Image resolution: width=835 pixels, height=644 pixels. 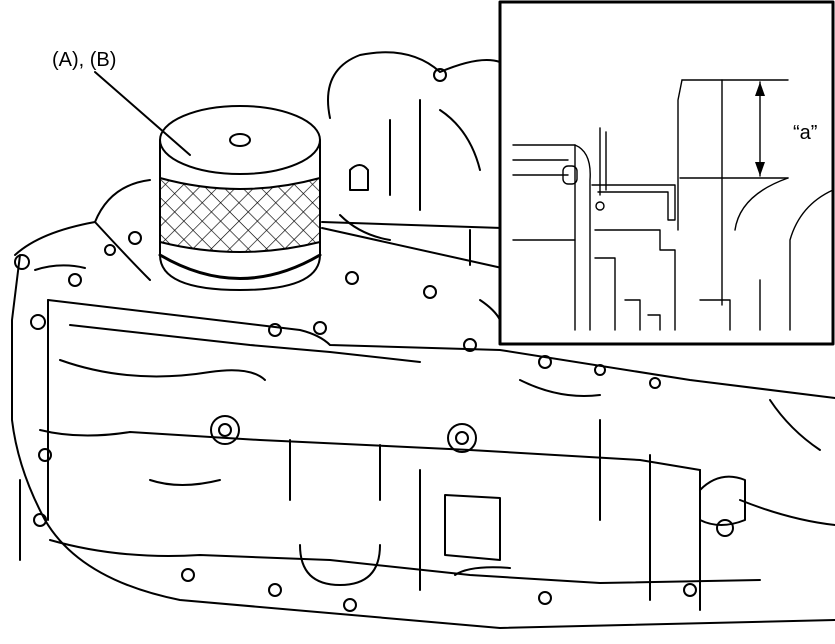 What do you see at coordinates (805, 133) in the screenshot?
I see `dimension-label: “a”` at bounding box center [805, 133].